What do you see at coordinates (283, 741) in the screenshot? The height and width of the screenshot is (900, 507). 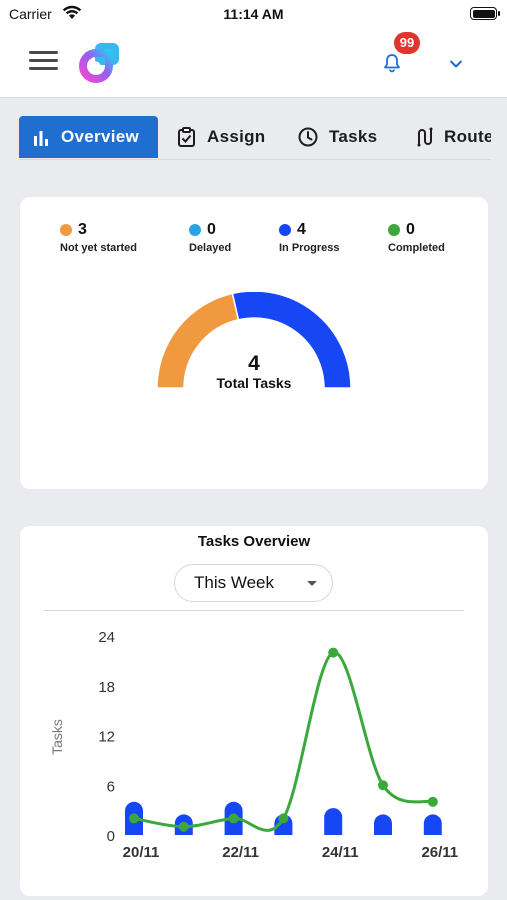 I see `chart-line-series` at bounding box center [283, 741].